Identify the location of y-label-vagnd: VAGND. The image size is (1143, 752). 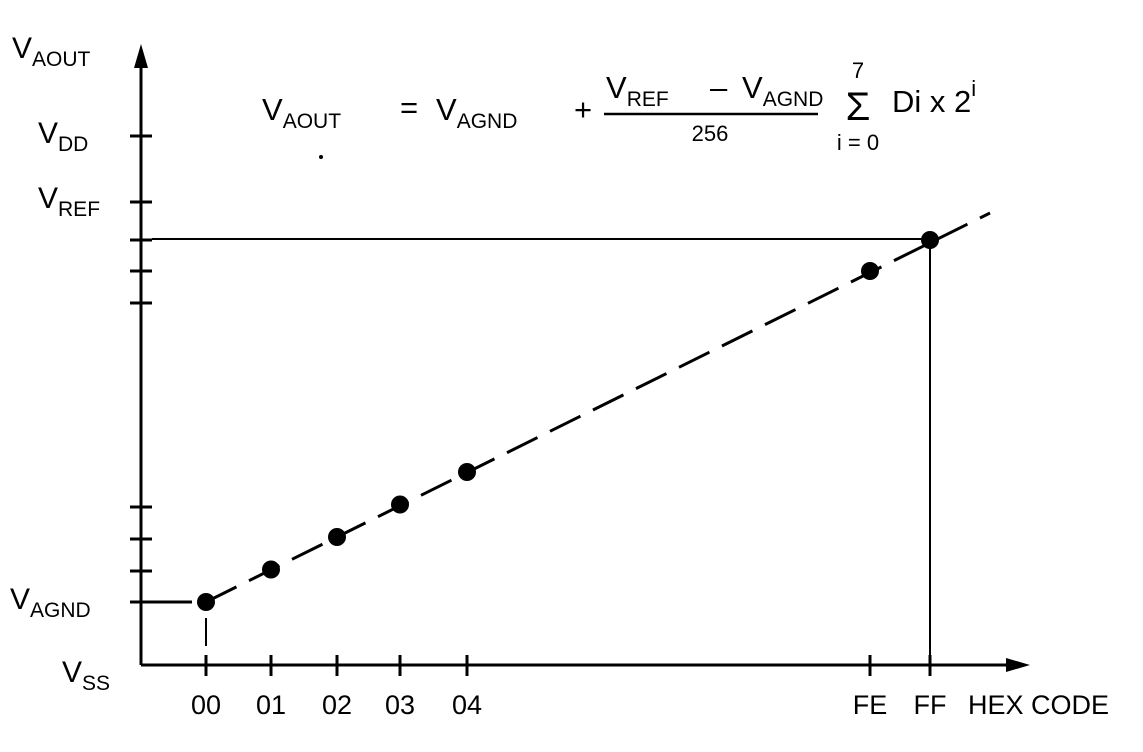
(50, 602).